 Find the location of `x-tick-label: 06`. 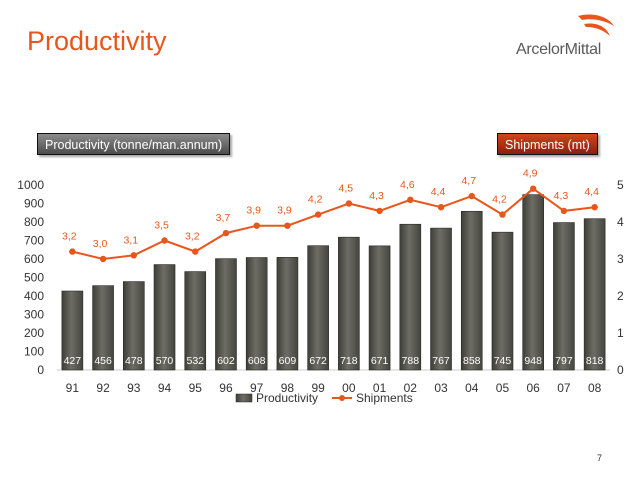

x-tick-label: 06 is located at coordinates (534, 388).